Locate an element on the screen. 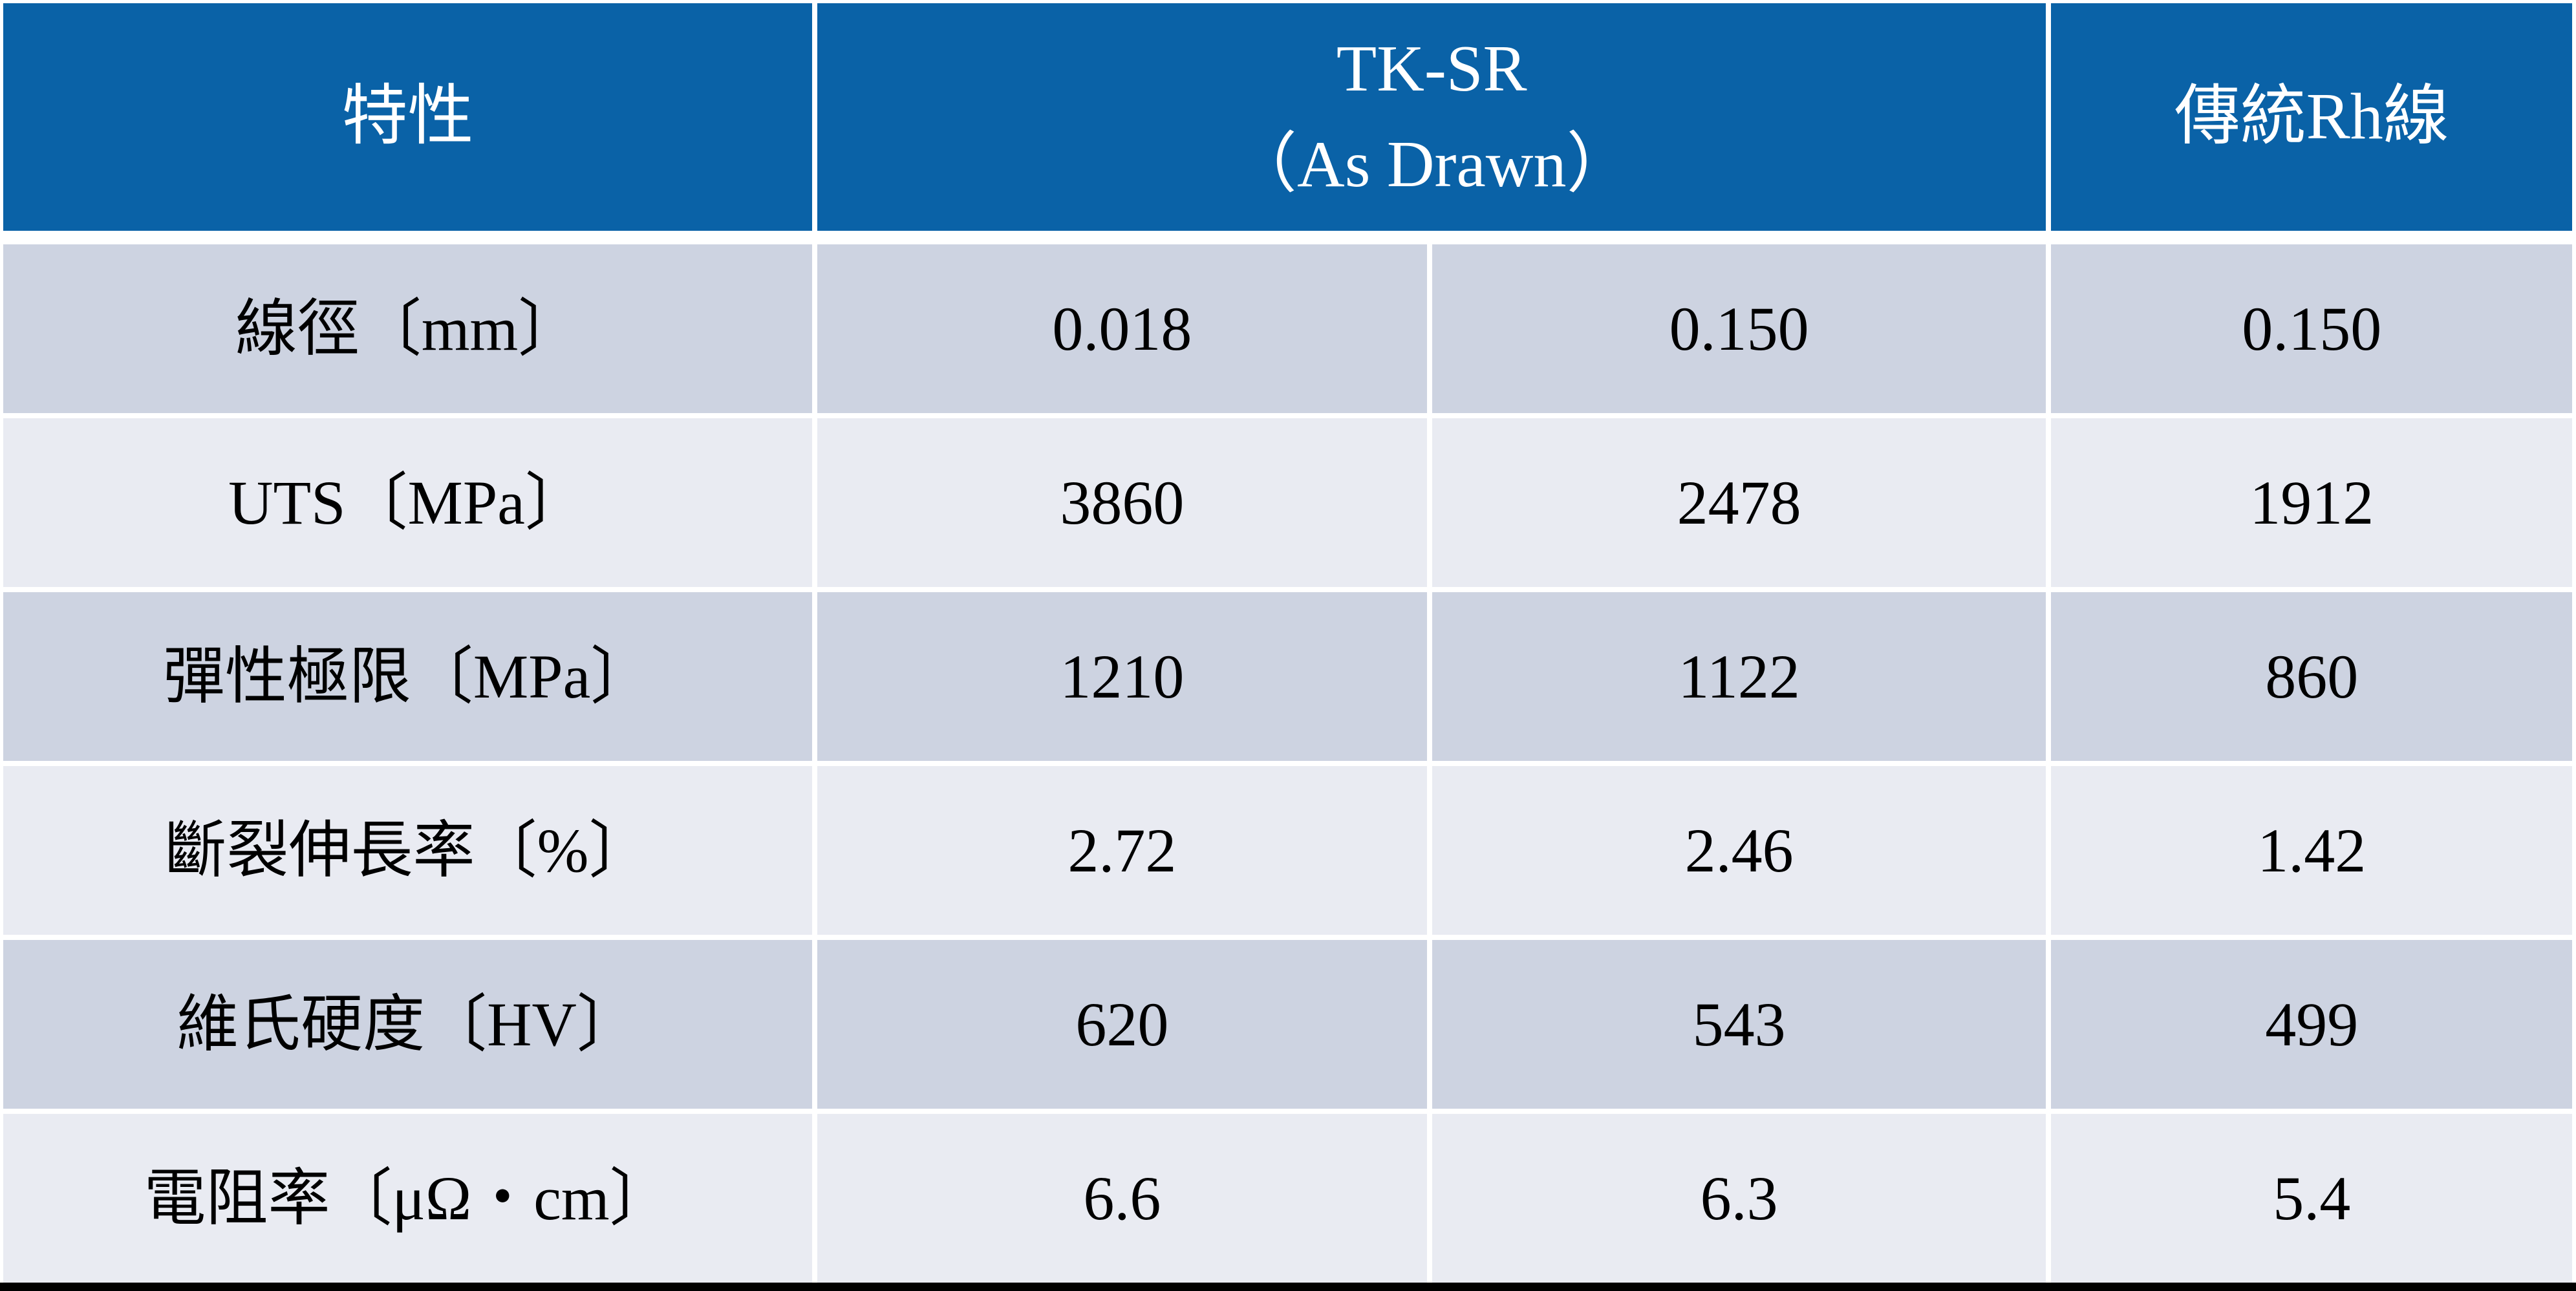 The image size is (2576, 1291). value-cell: 2.46 is located at coordinates (1739, 851).